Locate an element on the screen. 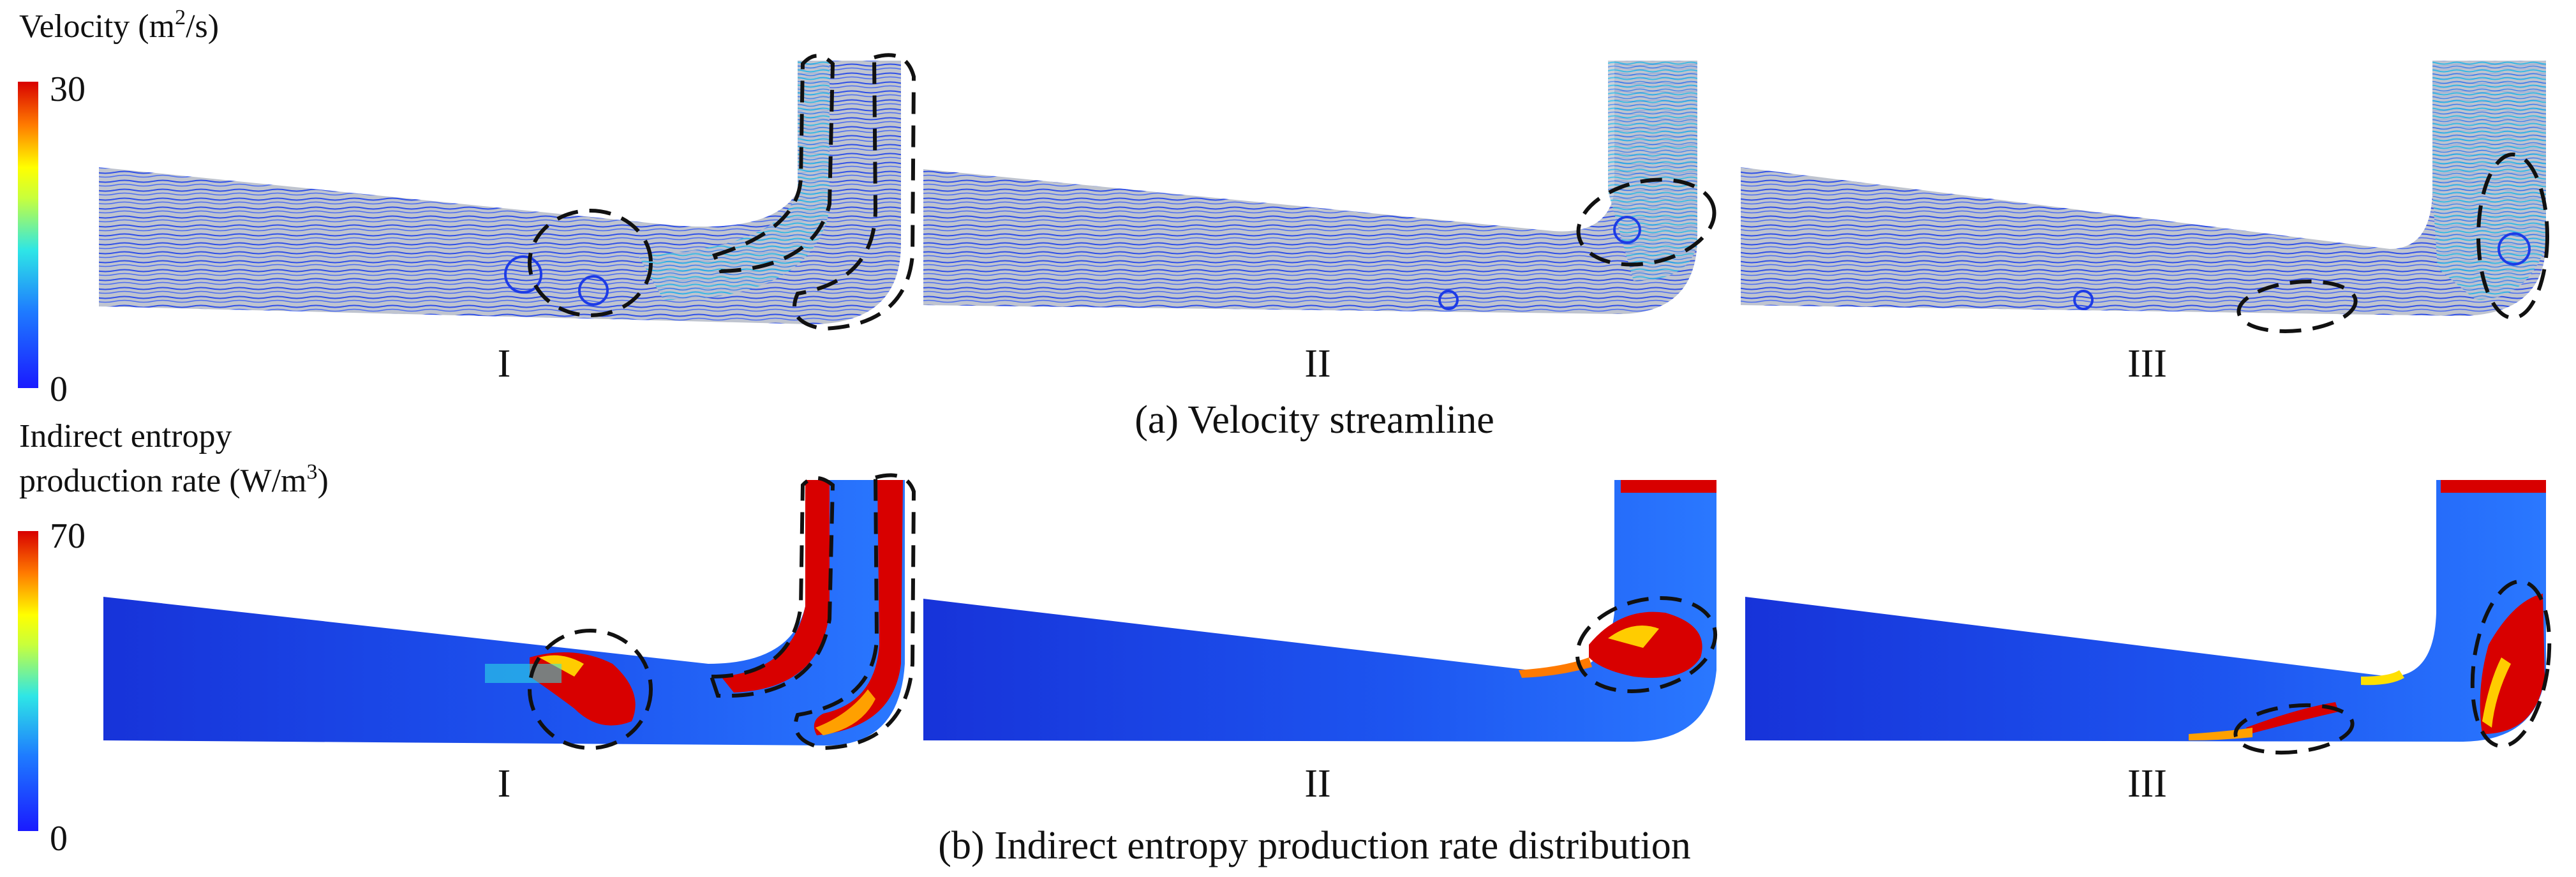  entropy-colorbar-min: 0 is located at coordinates (59, 838).